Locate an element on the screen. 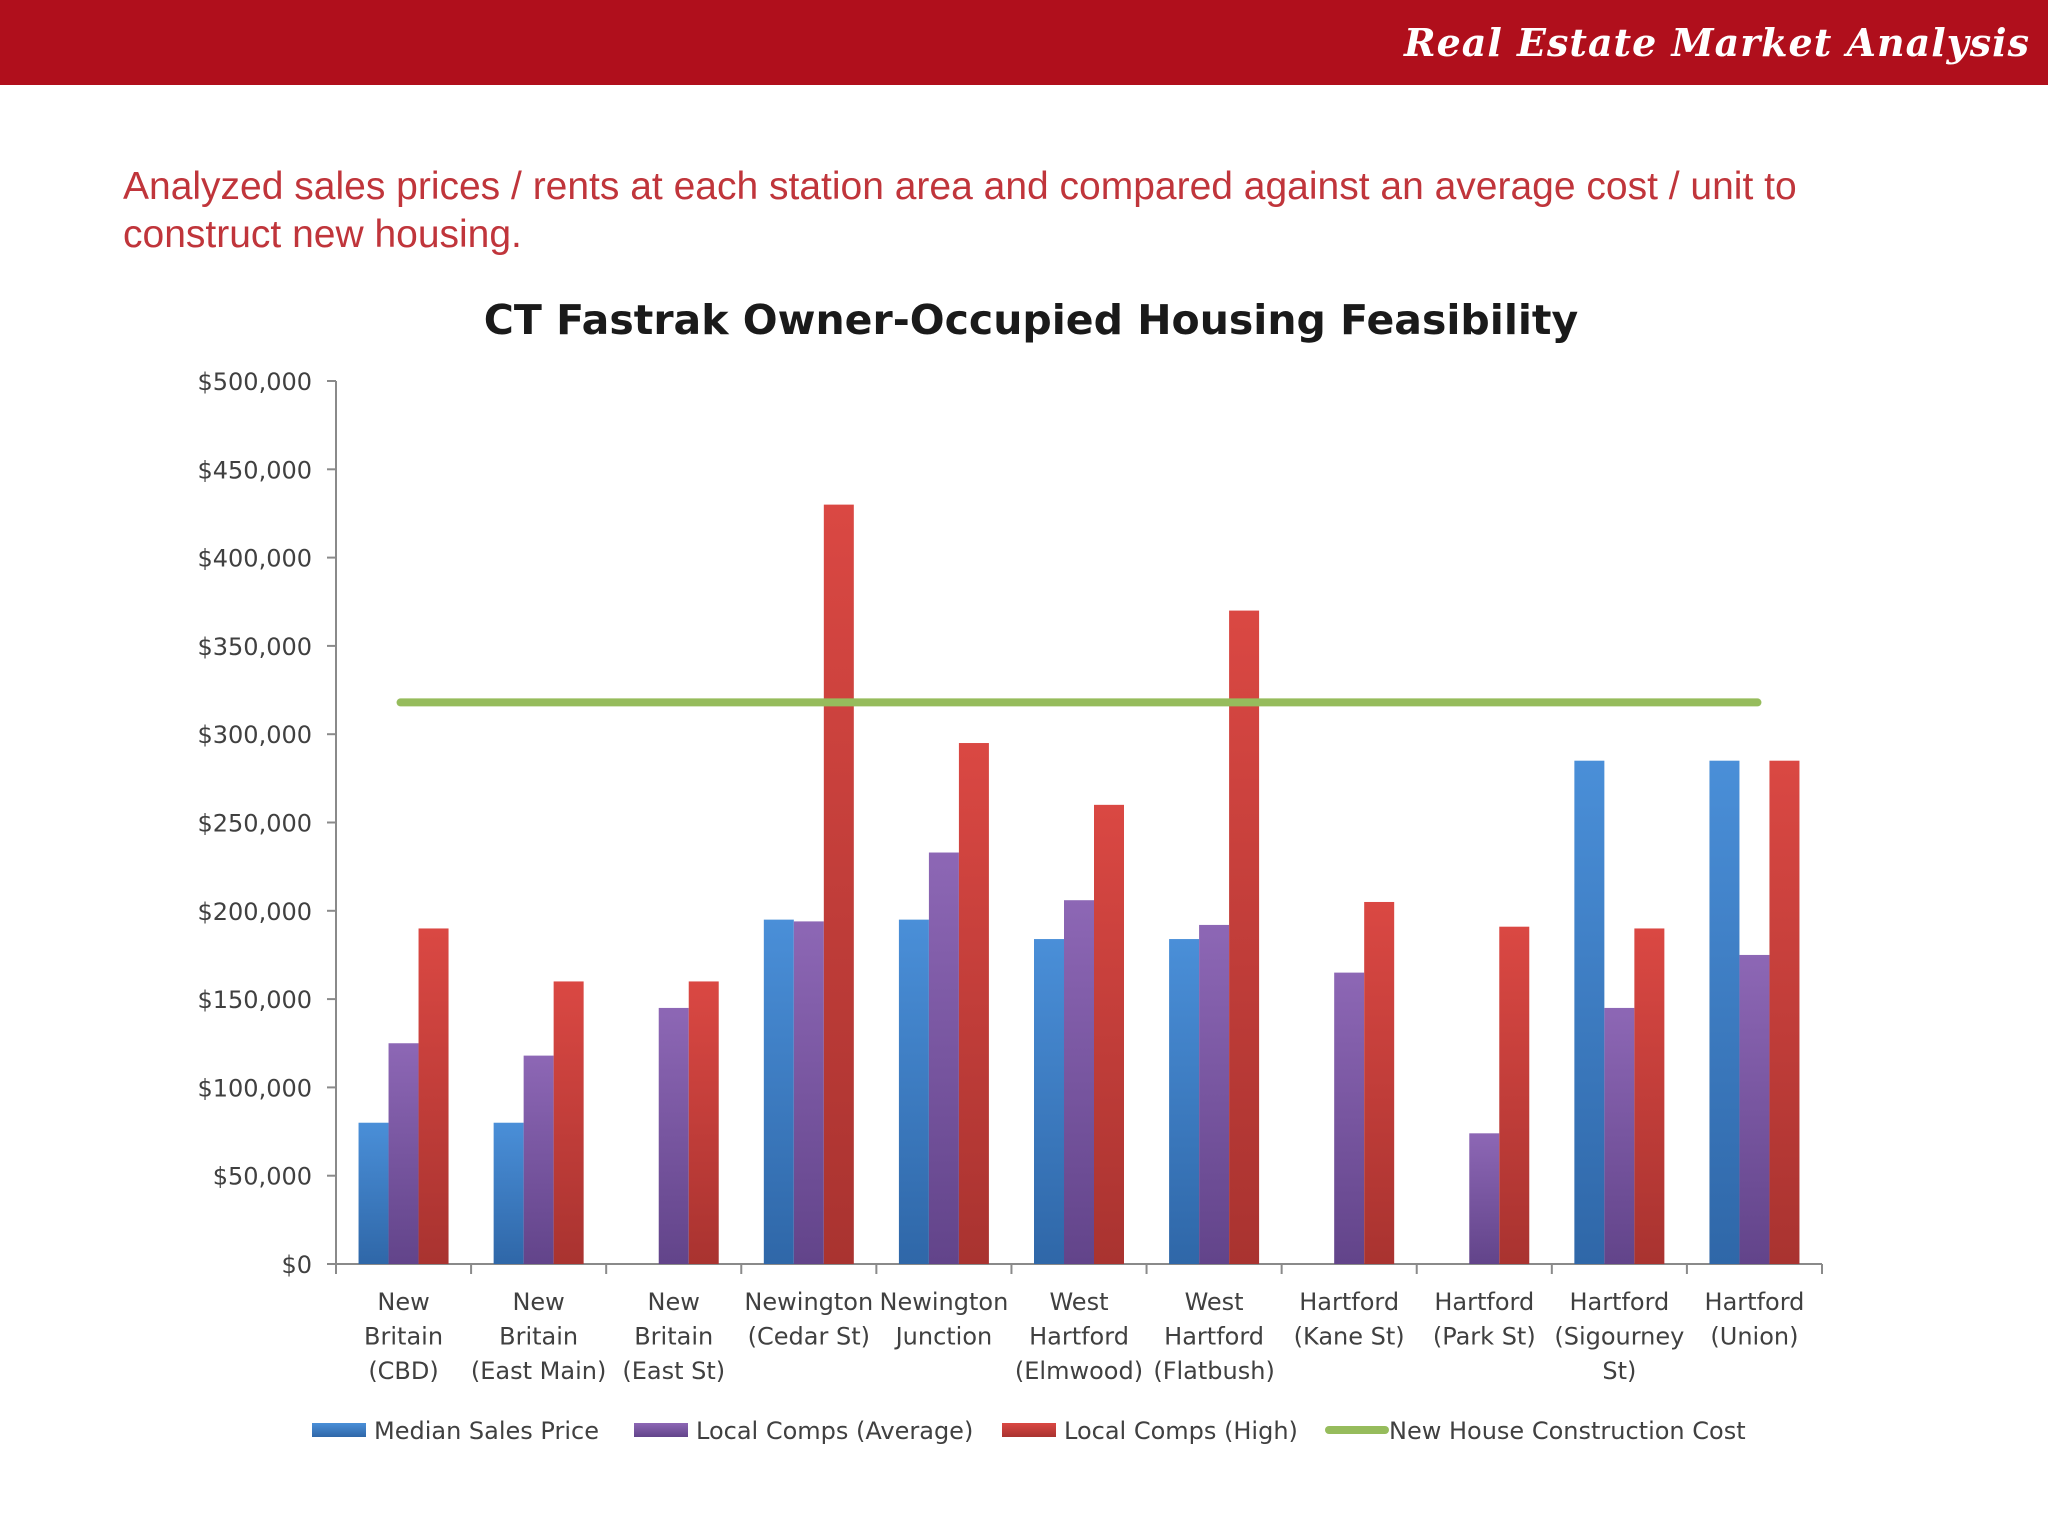 The height and width of the screenshot is (1536, 2048). x-label-line: (CBD) is located at coordinates (403, 1371).